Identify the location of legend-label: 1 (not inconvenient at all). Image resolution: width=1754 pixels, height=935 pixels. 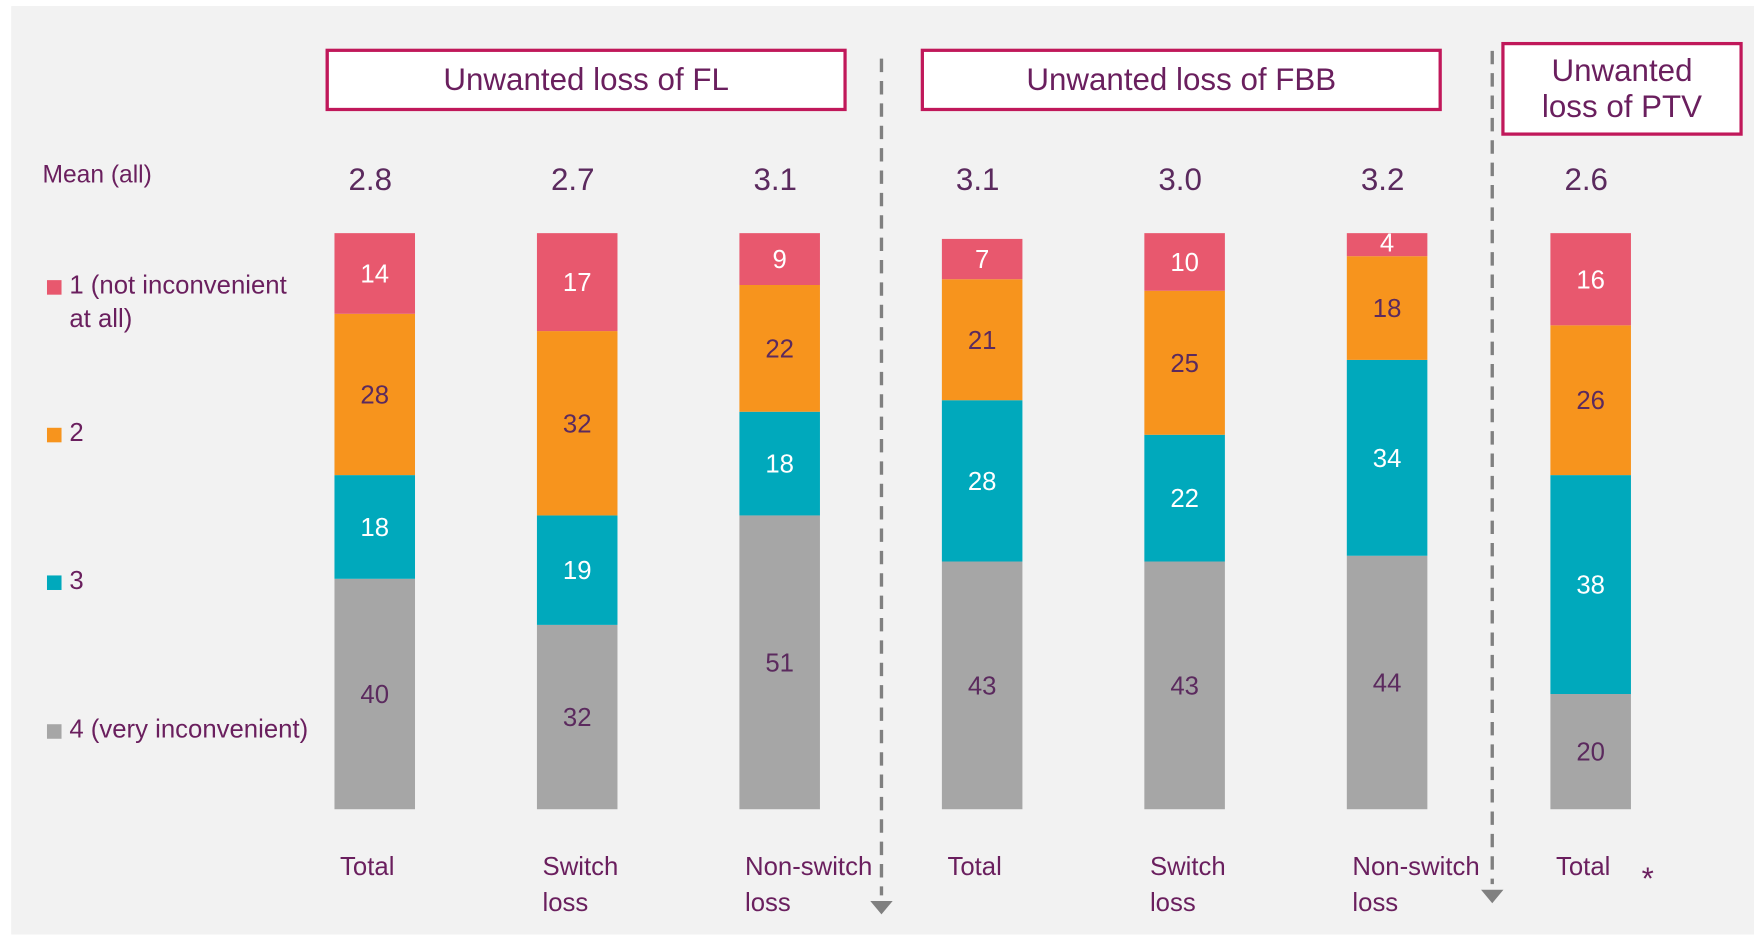
(178, 301).